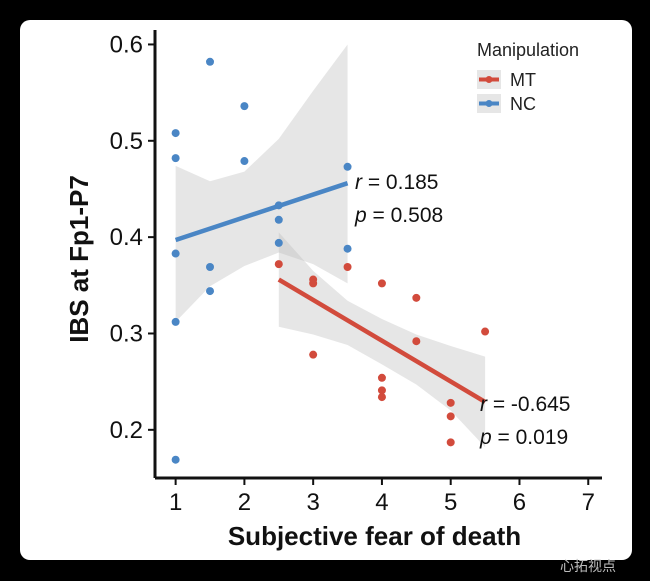  What do you see at coordinates (126, 430) in the screenshot?
I see `y-tick-label: 0.2` at bounding box center [126, 430].